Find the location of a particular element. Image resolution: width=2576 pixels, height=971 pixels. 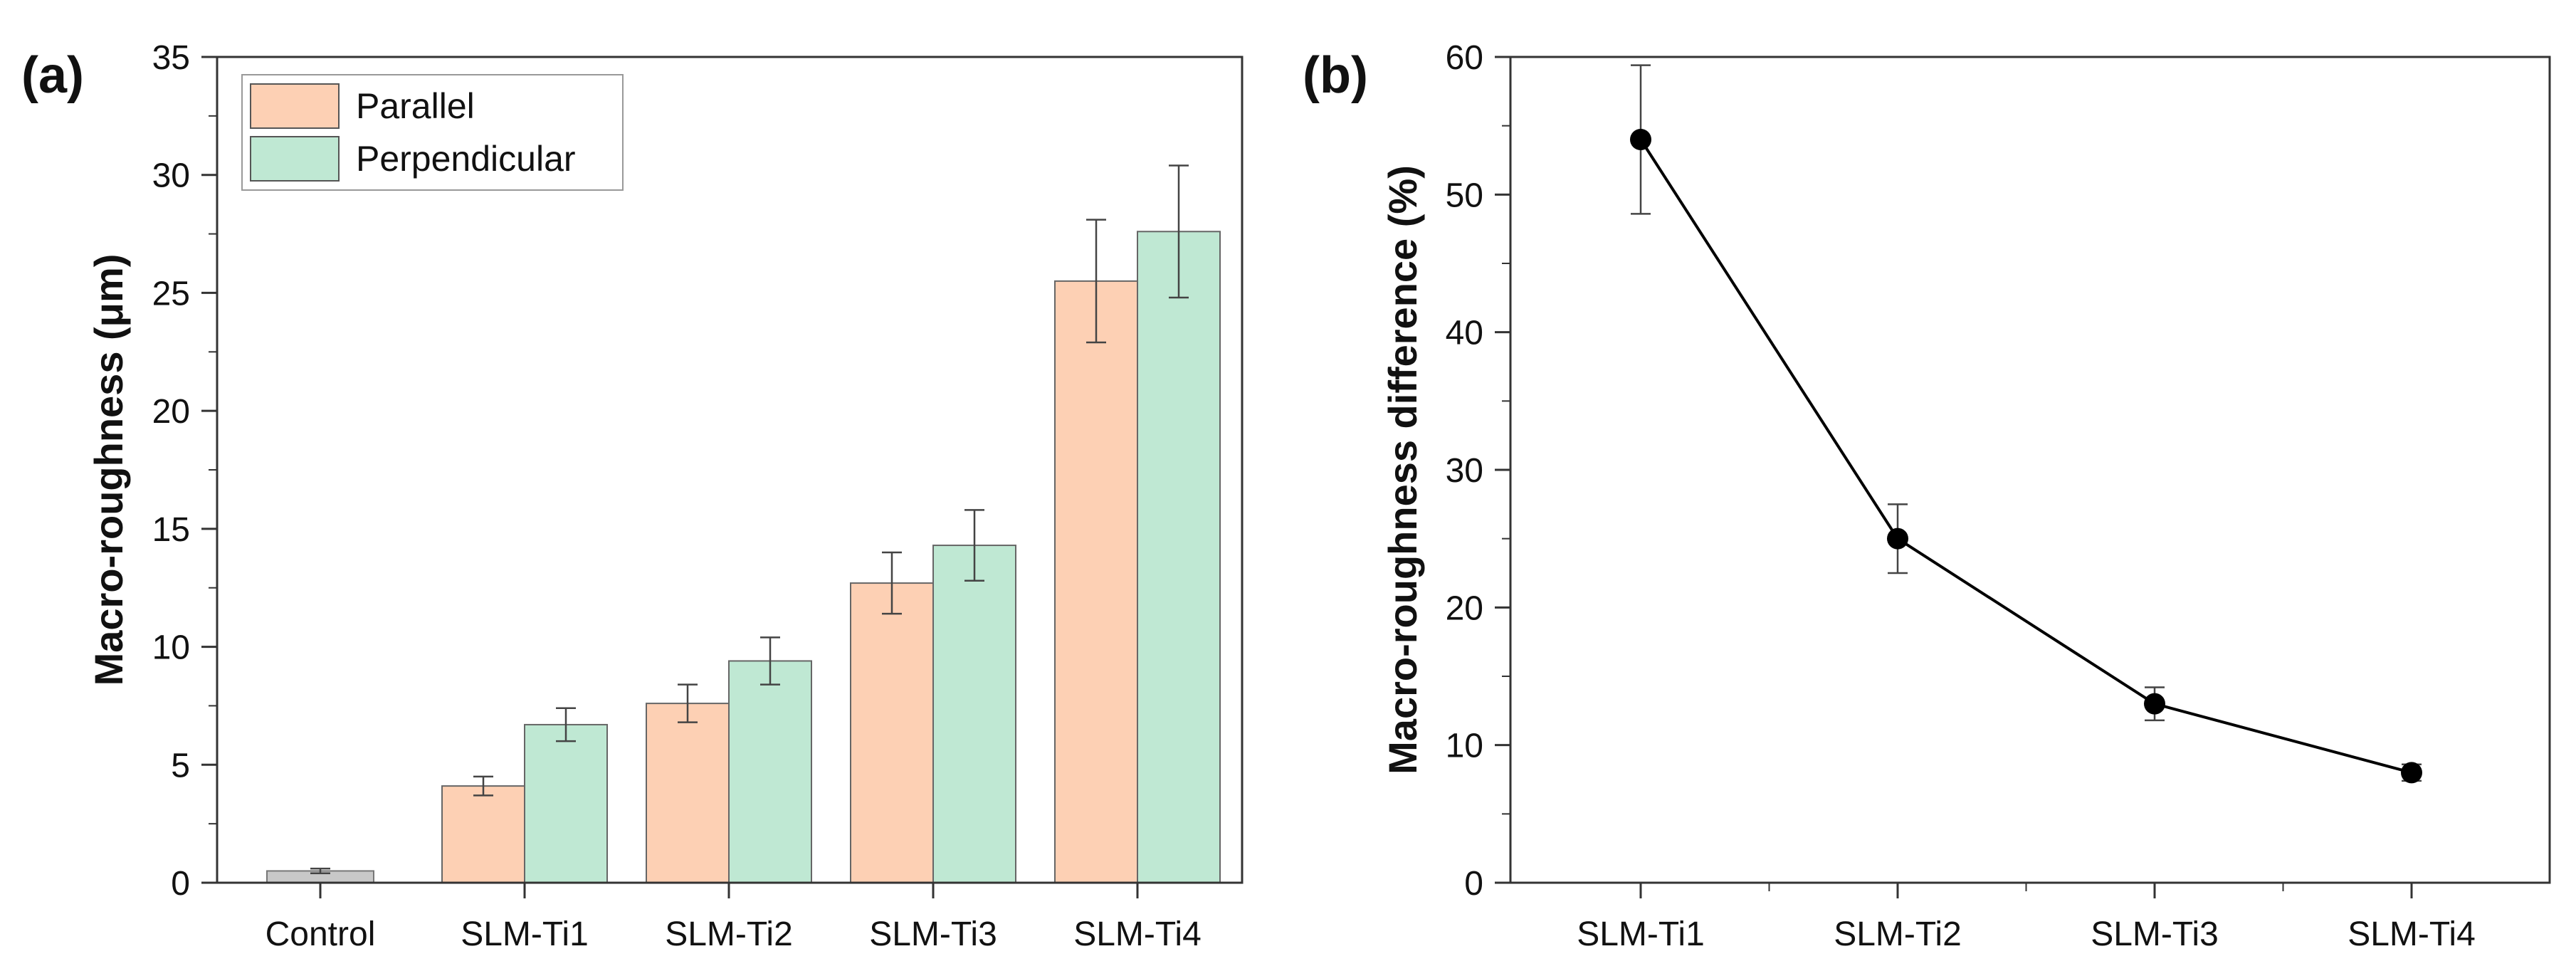

data-point-slm-ti3 is located at coordinates (2154, 704).